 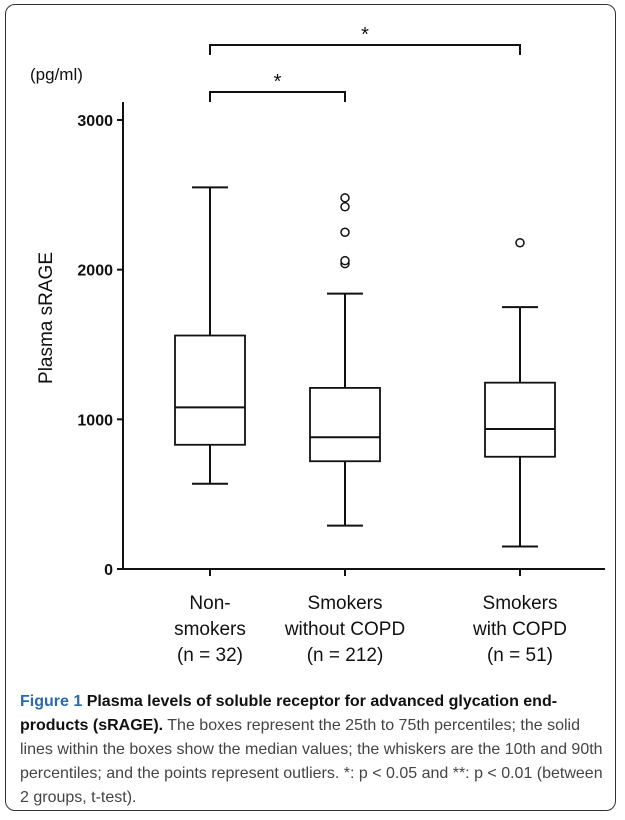 I want to click on y-tick-label: 2000, so click(x=95, y=271).